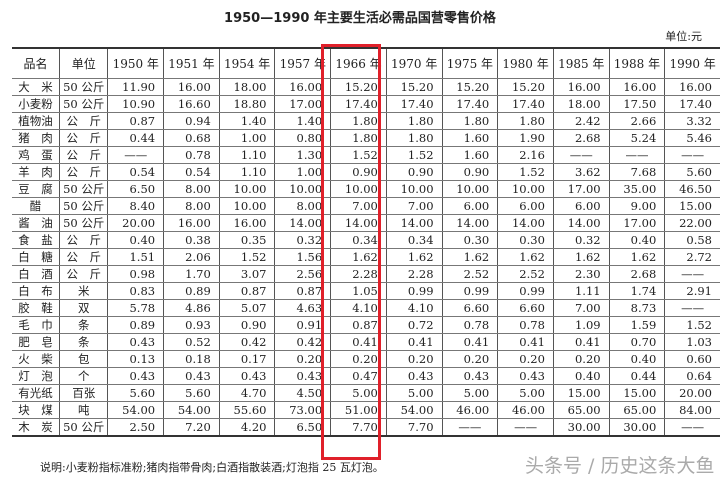 Image resolution: width=720 pixels, height=480 pixels. What do you see at coordinates (683, 36) in the screenshot?
I see `unit-note: 单位:元` at bounding box center [683, 36].